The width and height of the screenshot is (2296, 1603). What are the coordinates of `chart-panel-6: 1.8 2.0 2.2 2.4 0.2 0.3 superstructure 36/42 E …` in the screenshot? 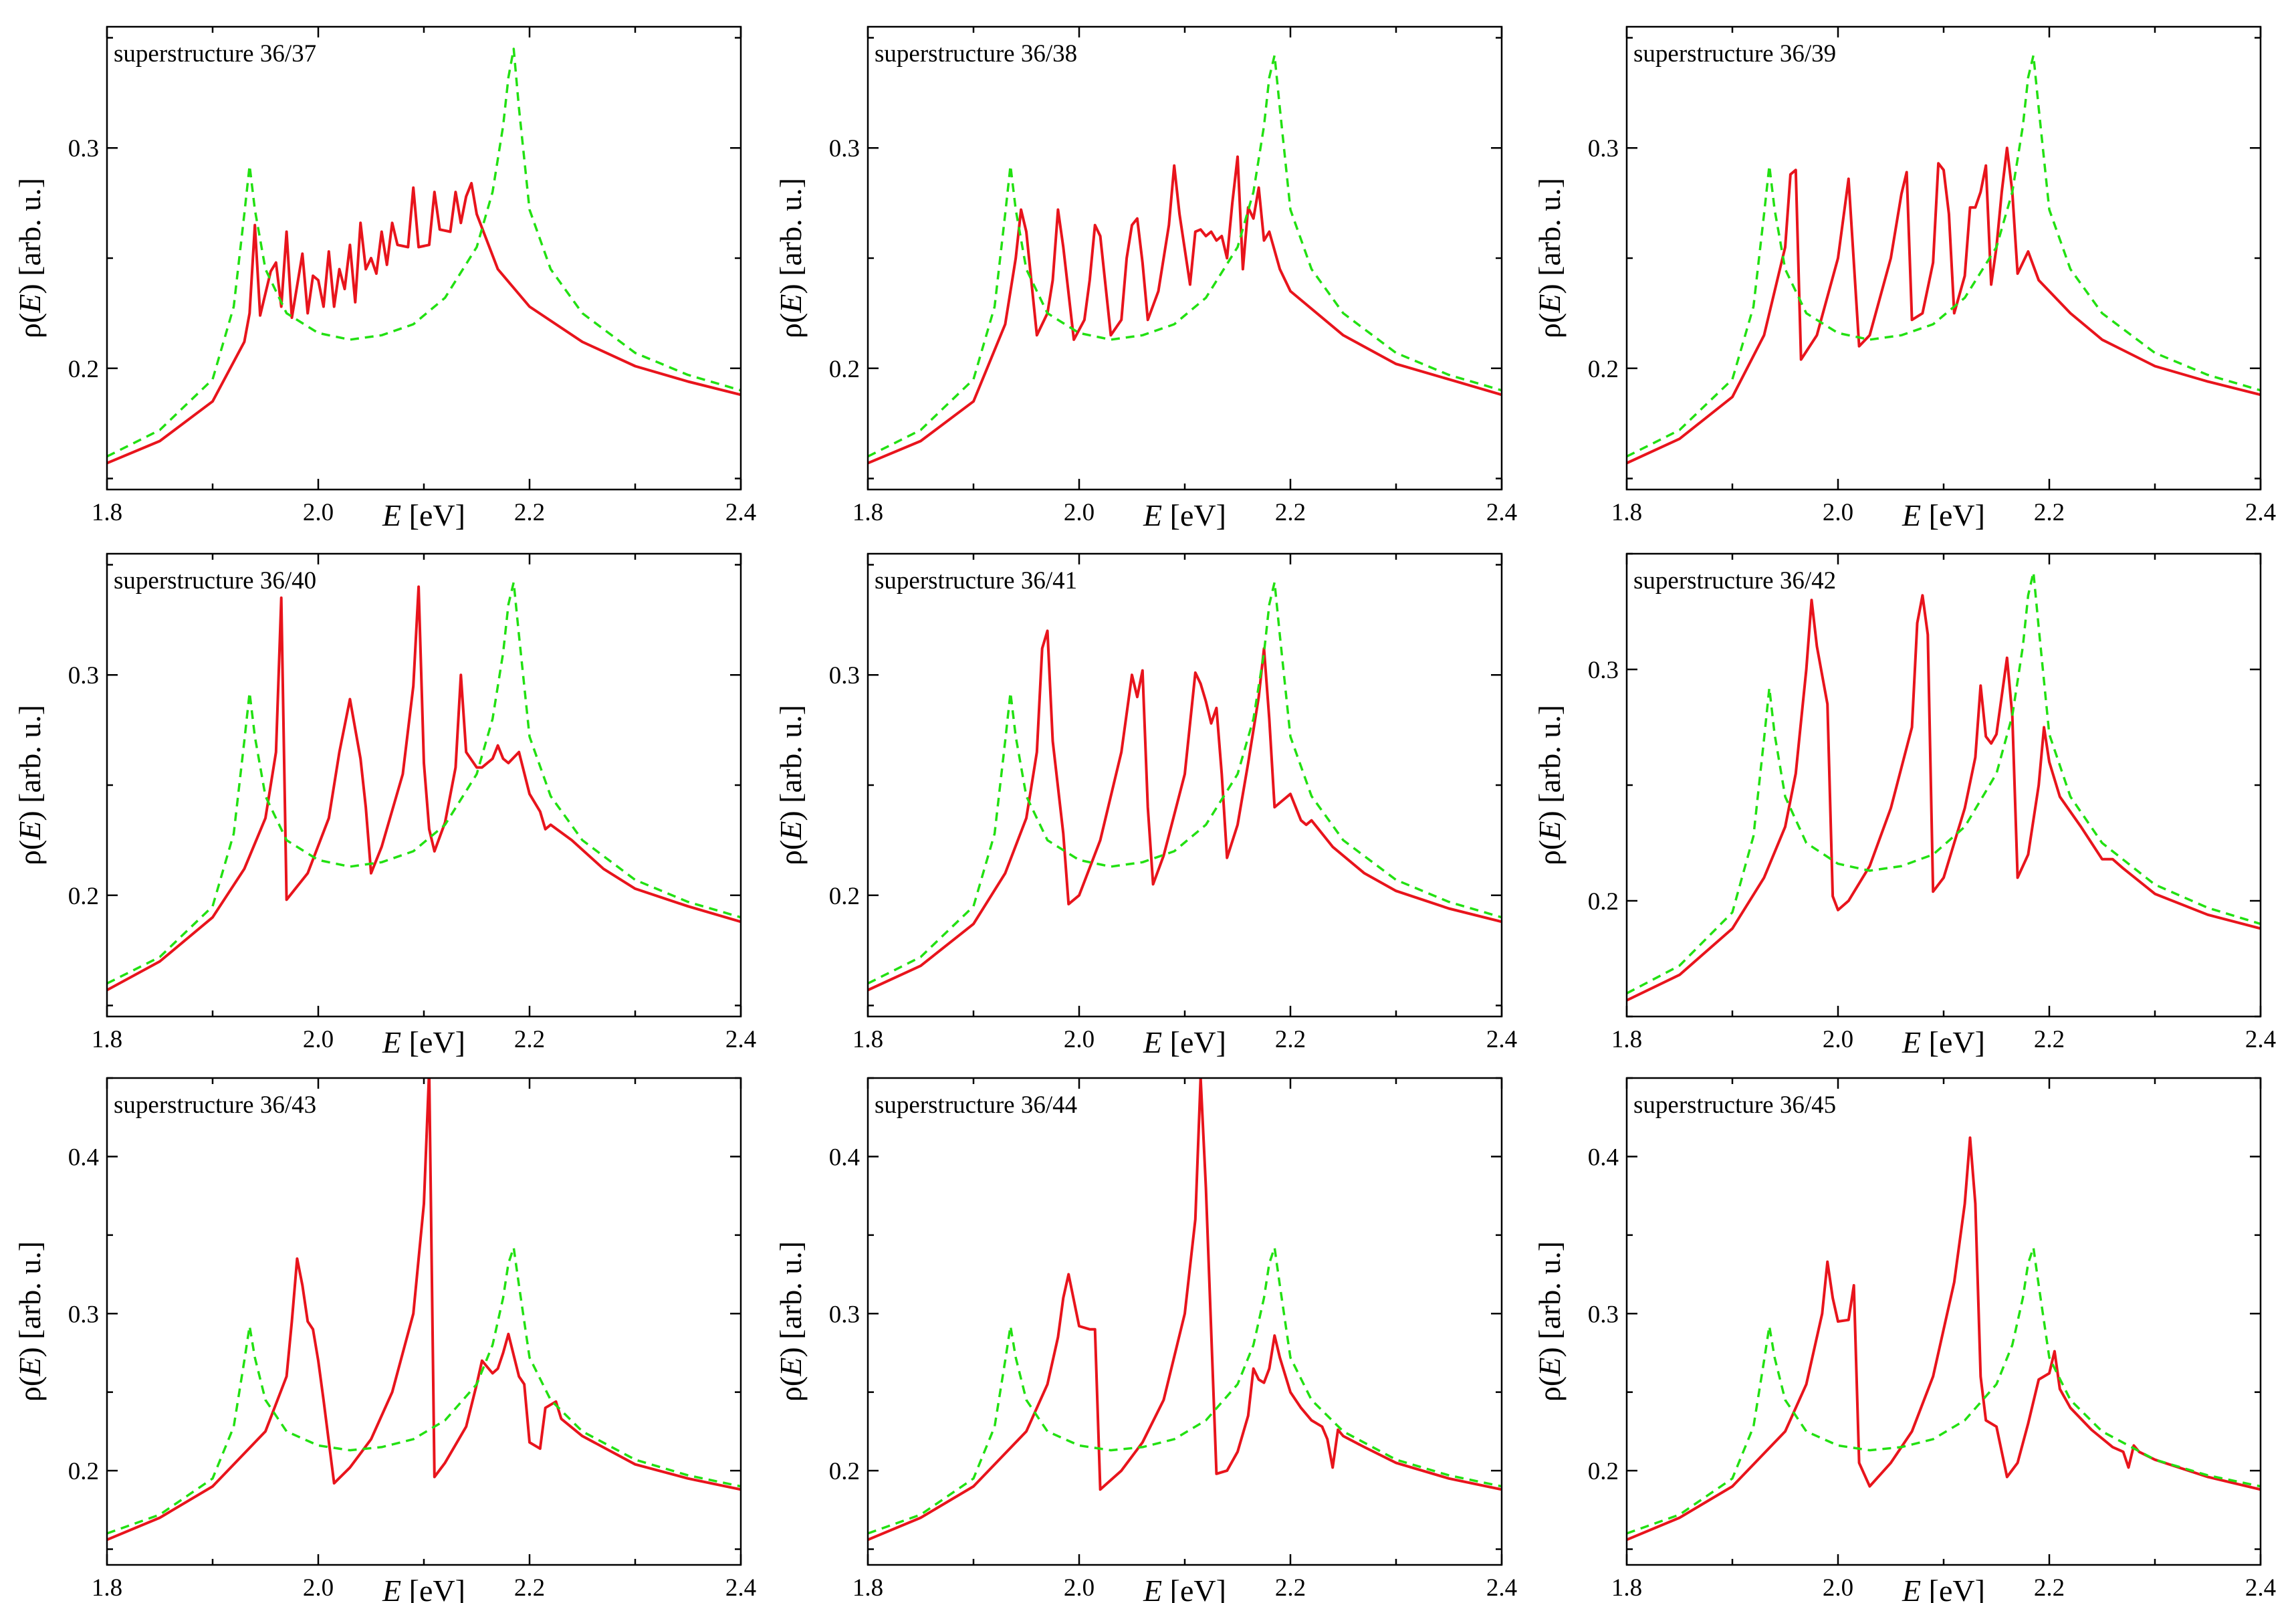 It's located at (1904, 805).